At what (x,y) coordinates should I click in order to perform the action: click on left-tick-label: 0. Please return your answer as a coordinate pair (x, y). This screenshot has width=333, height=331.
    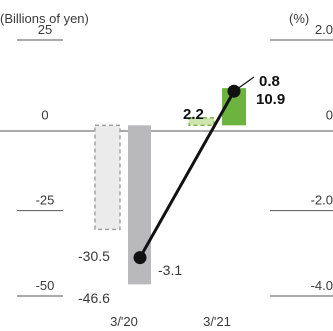
    Looking at the image, I should click on (44, 114).